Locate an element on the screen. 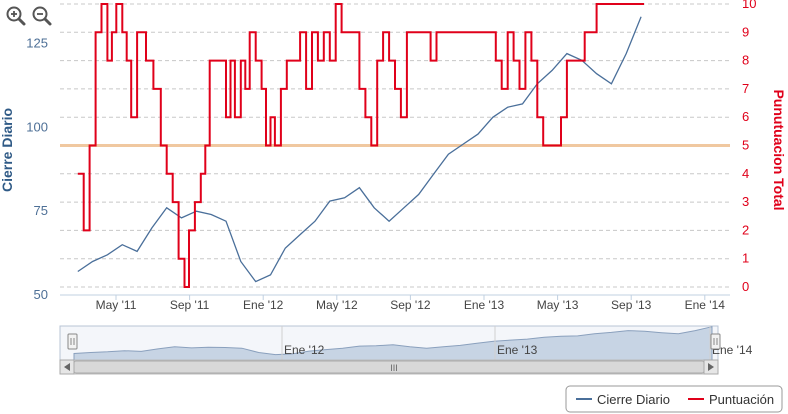  navigator-labels: Ene '12 Ene '13 Ene '14 is located at coordinates (518, 350).